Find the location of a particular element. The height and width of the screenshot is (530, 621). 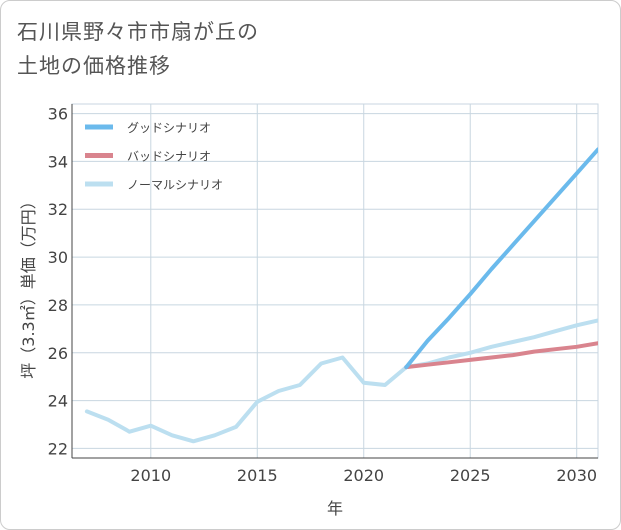

chart-title-line-2: 土地の価格推移 is located at coordinates (94, 66).